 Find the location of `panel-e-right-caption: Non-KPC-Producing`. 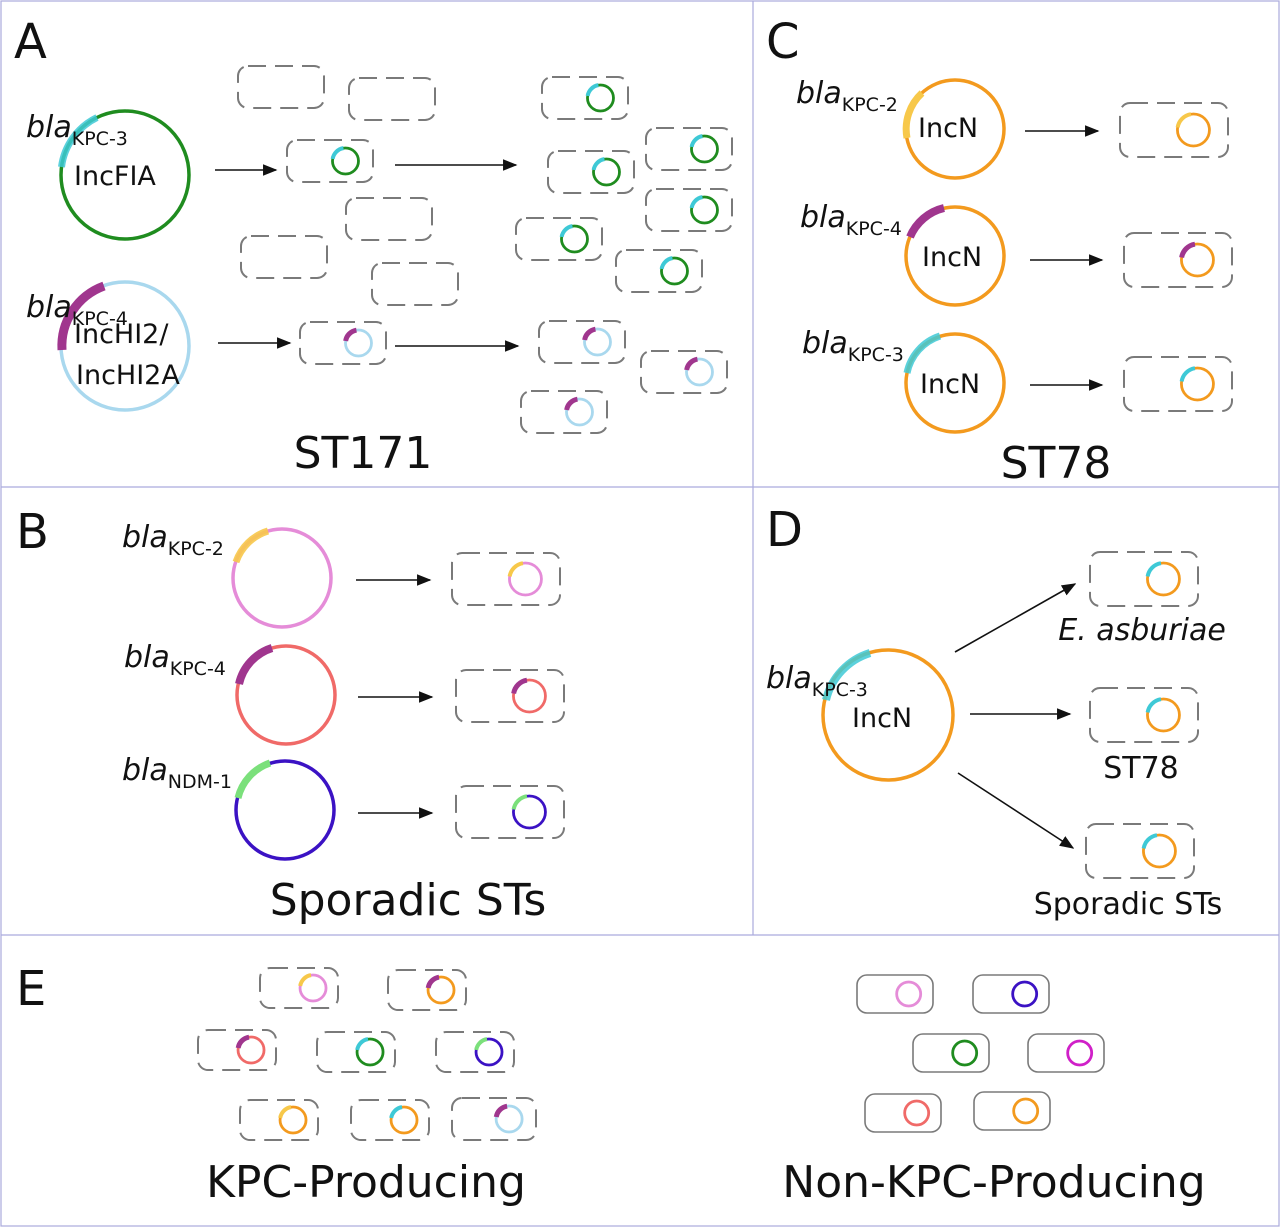

panel-e-right-caption: Non-KPC-Producing is located at coordinates (993, 1182).